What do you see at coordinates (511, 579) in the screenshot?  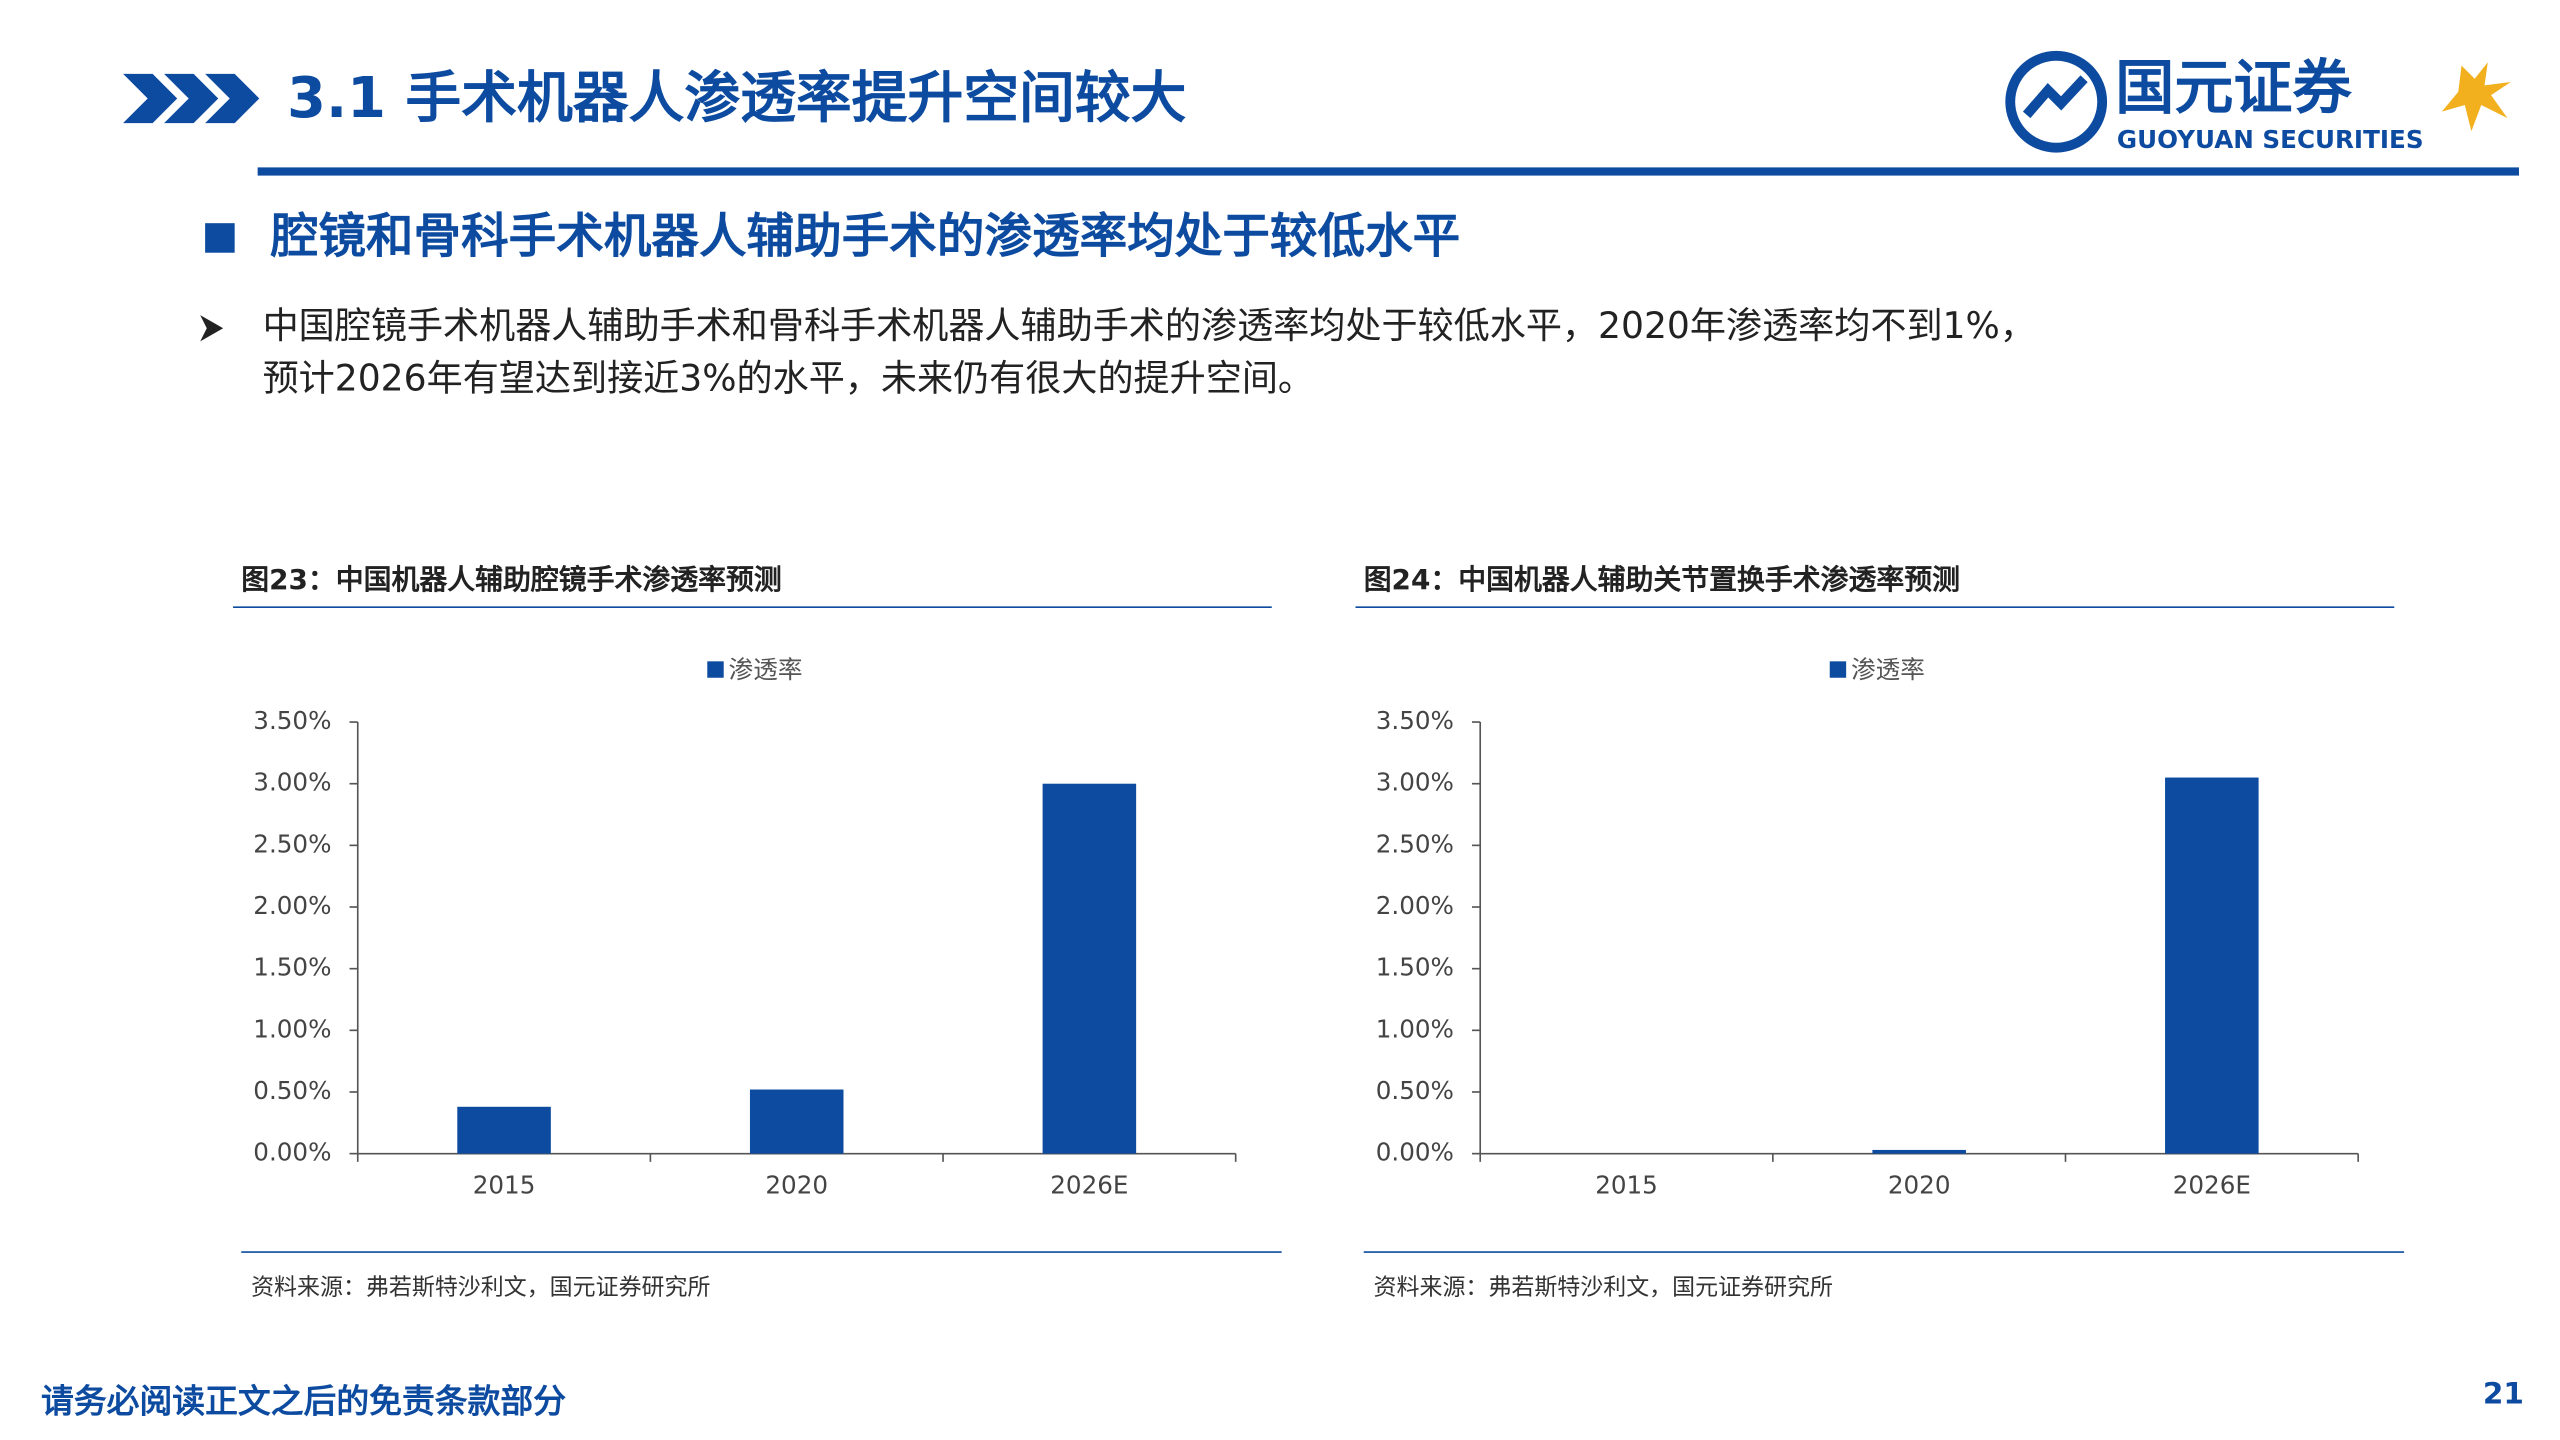 I see `chart-title: 图23：中国机器人辅助腔镜手术渗透率预测` at bounding box center [511, 579].